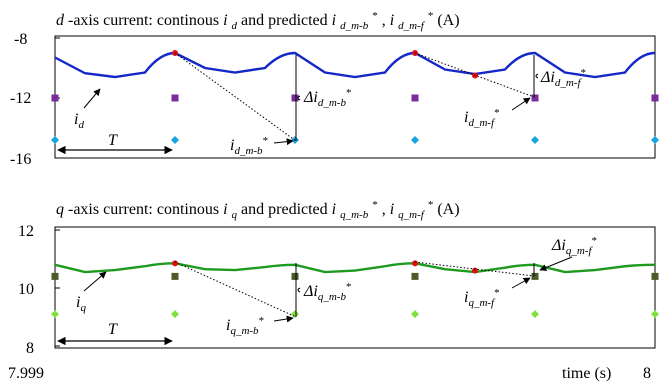 This screenshot has width=668, height=383. I want to click on panel2-series-group, so click(355, 268).